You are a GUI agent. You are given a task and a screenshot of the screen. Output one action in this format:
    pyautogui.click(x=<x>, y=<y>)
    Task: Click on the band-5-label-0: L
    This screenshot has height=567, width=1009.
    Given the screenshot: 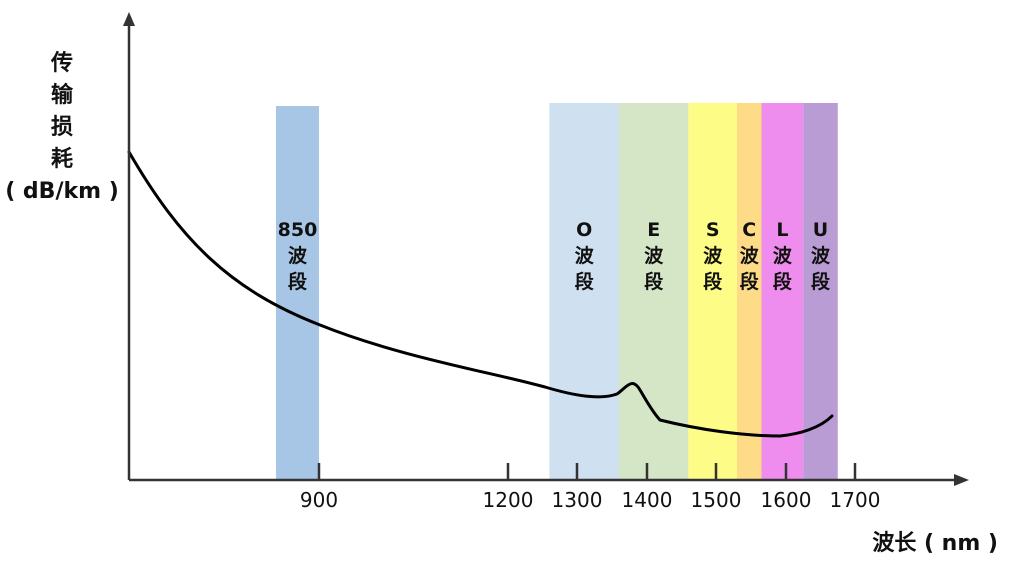 What is the action you would take?
    pyautogui.click(x=782, y=230)
    